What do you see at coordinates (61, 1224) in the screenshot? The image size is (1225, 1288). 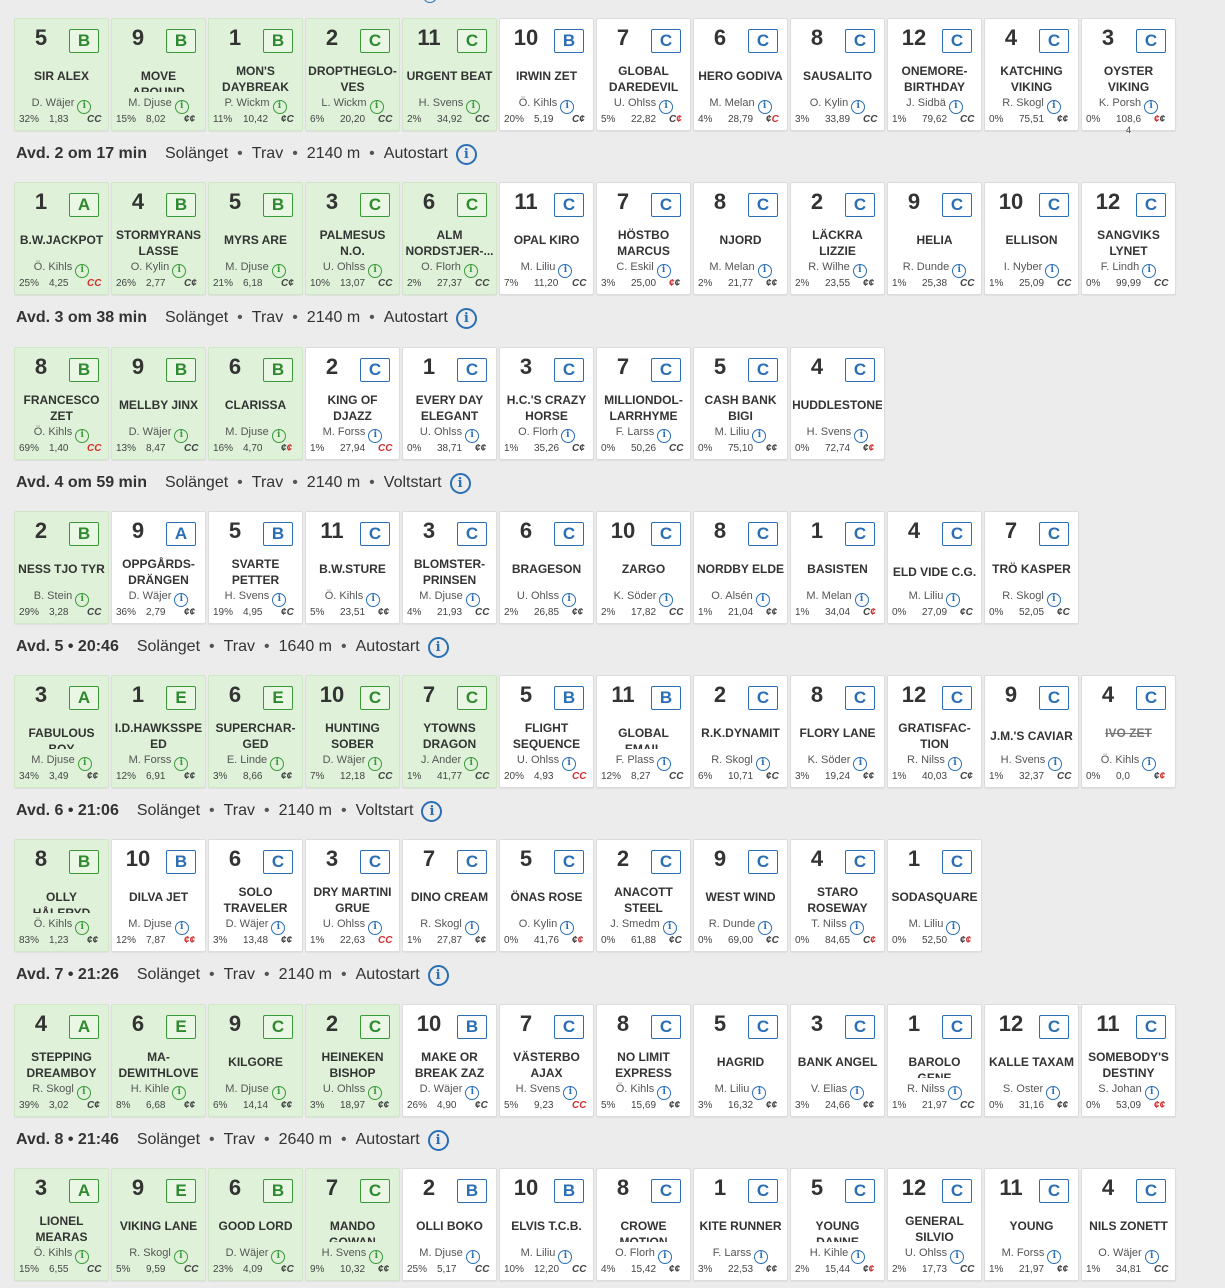 I see `horse-card: 3 A LIONEL MEARAS Ö. Kihls i 15% 6,55 CC` at bounding box center [61, 1224].